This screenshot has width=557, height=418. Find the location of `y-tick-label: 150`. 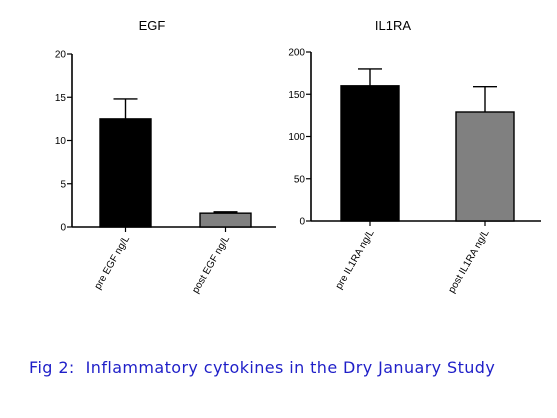

y-tick-label: 150 is located at coordinates (296, 95).